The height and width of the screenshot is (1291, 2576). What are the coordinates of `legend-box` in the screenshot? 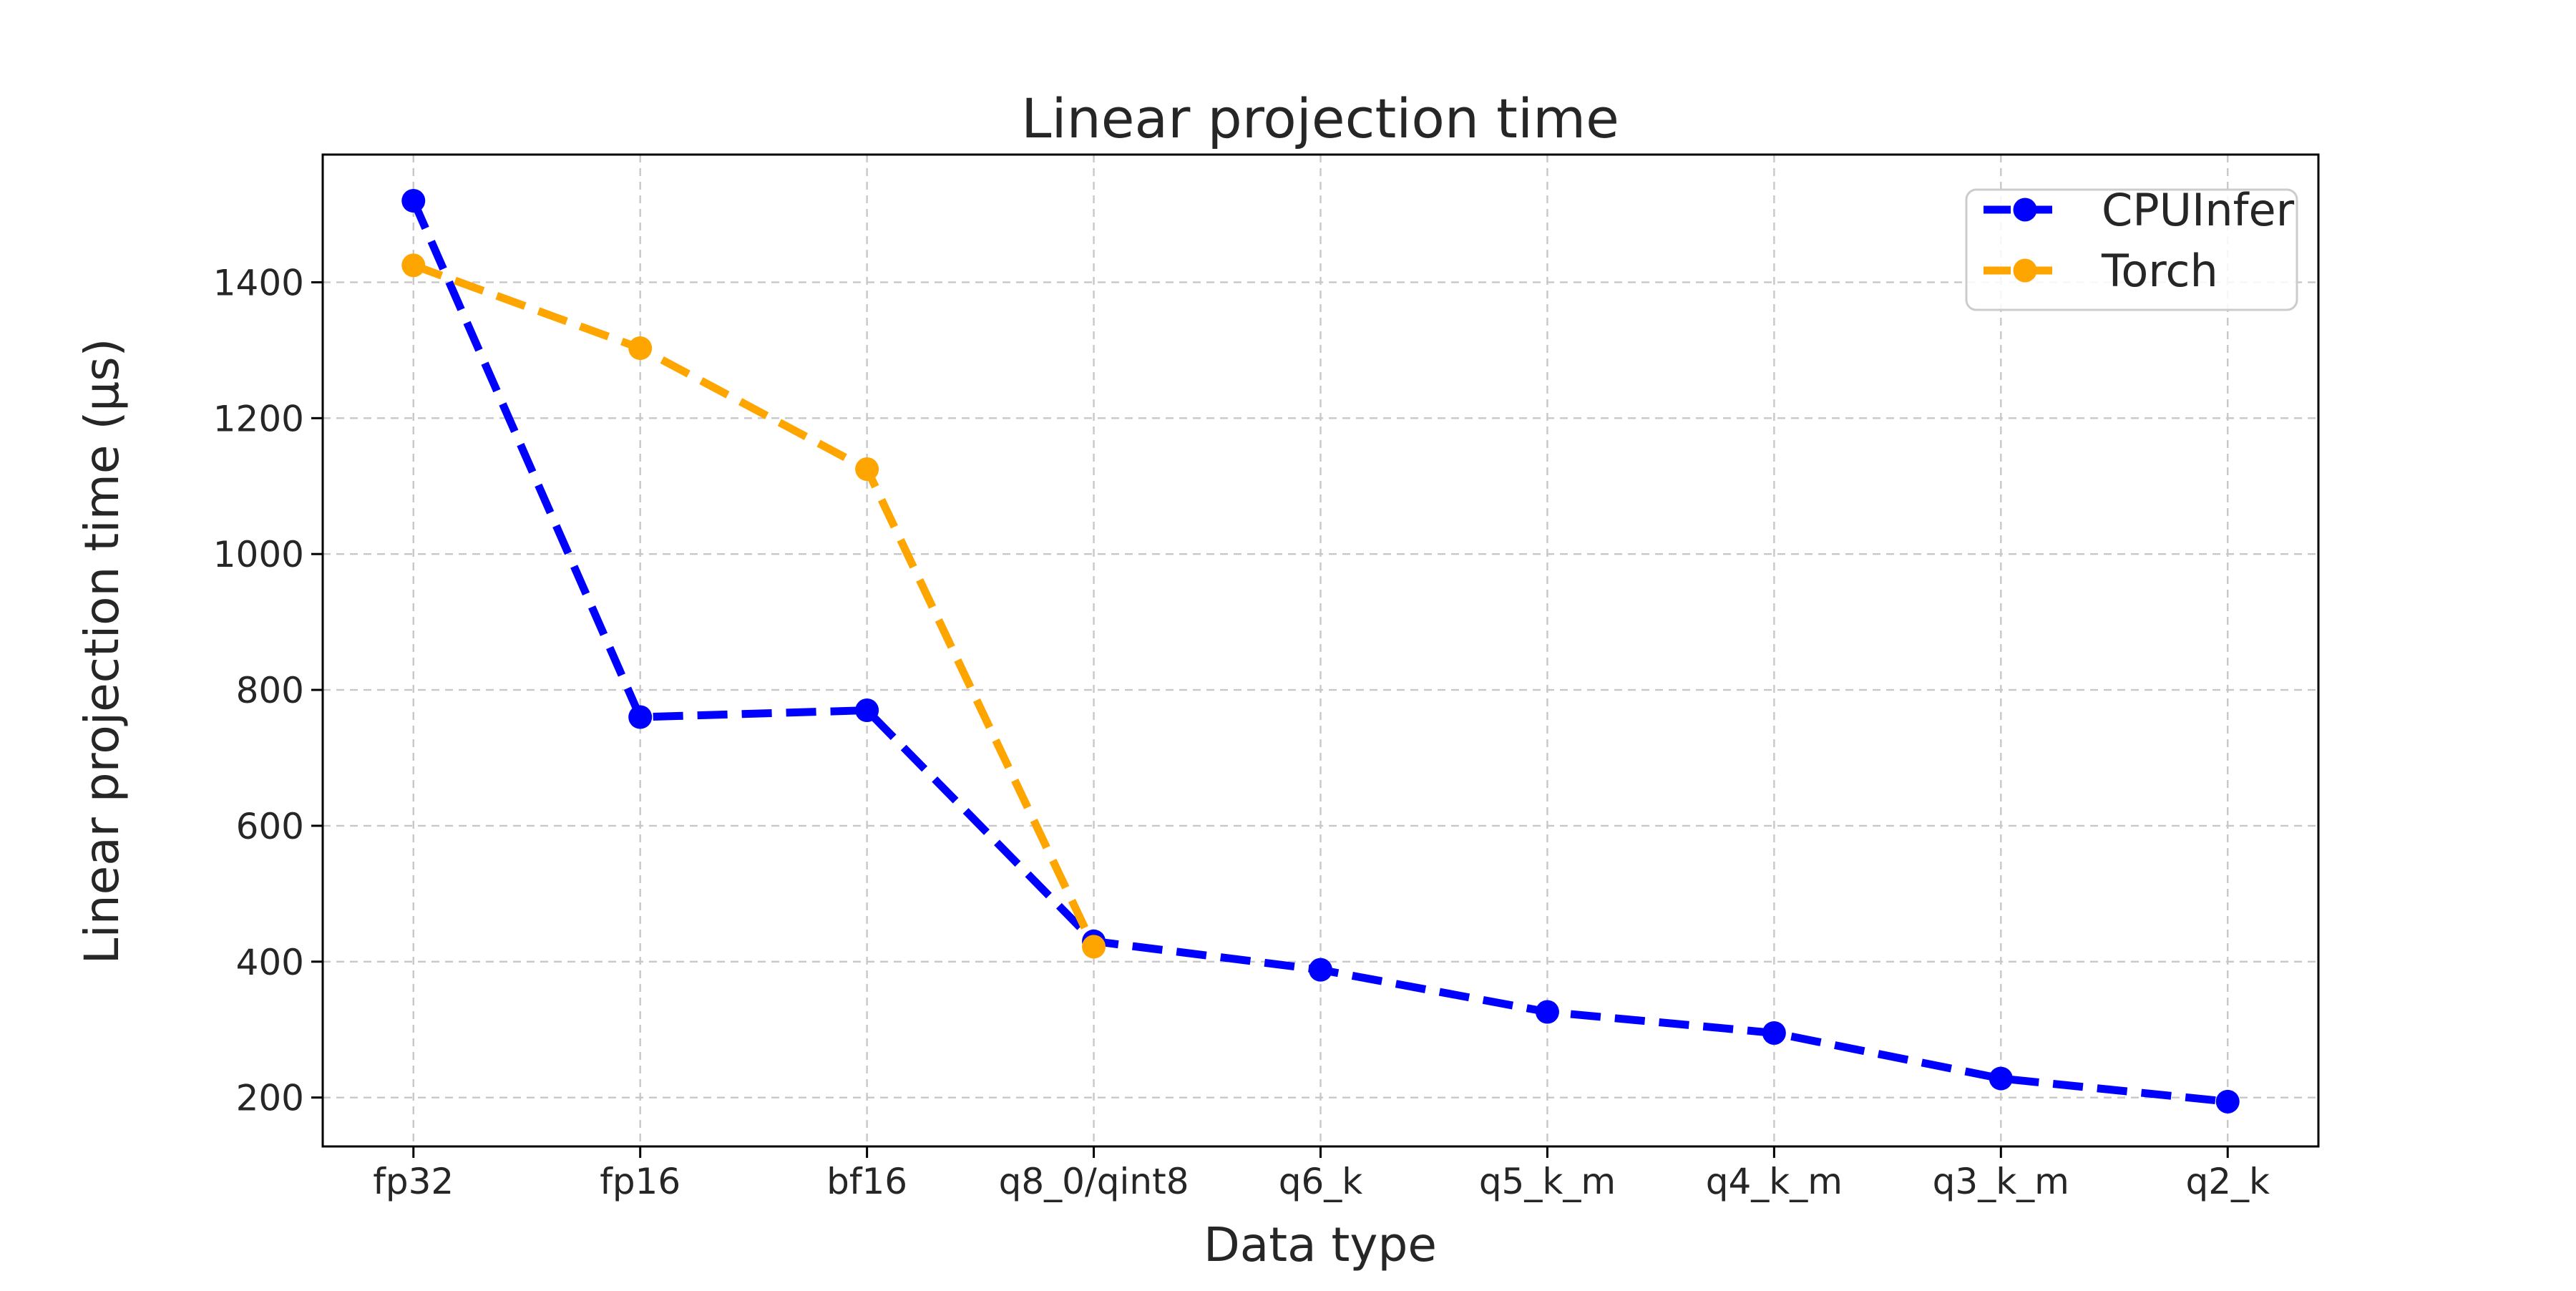 It's located at (2131, 249).